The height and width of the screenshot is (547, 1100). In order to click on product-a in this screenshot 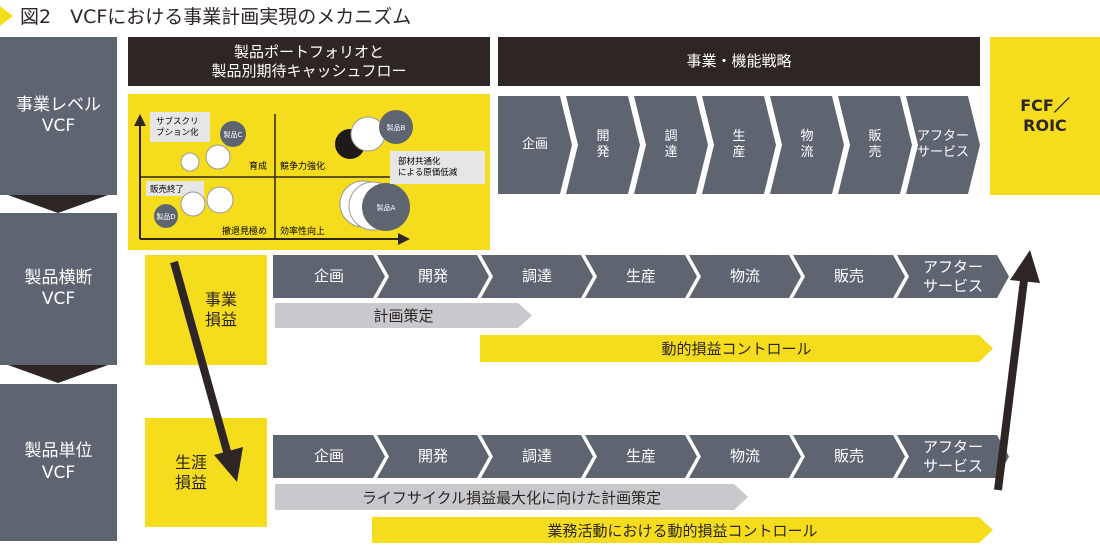, I will do `click(386, 207)`.